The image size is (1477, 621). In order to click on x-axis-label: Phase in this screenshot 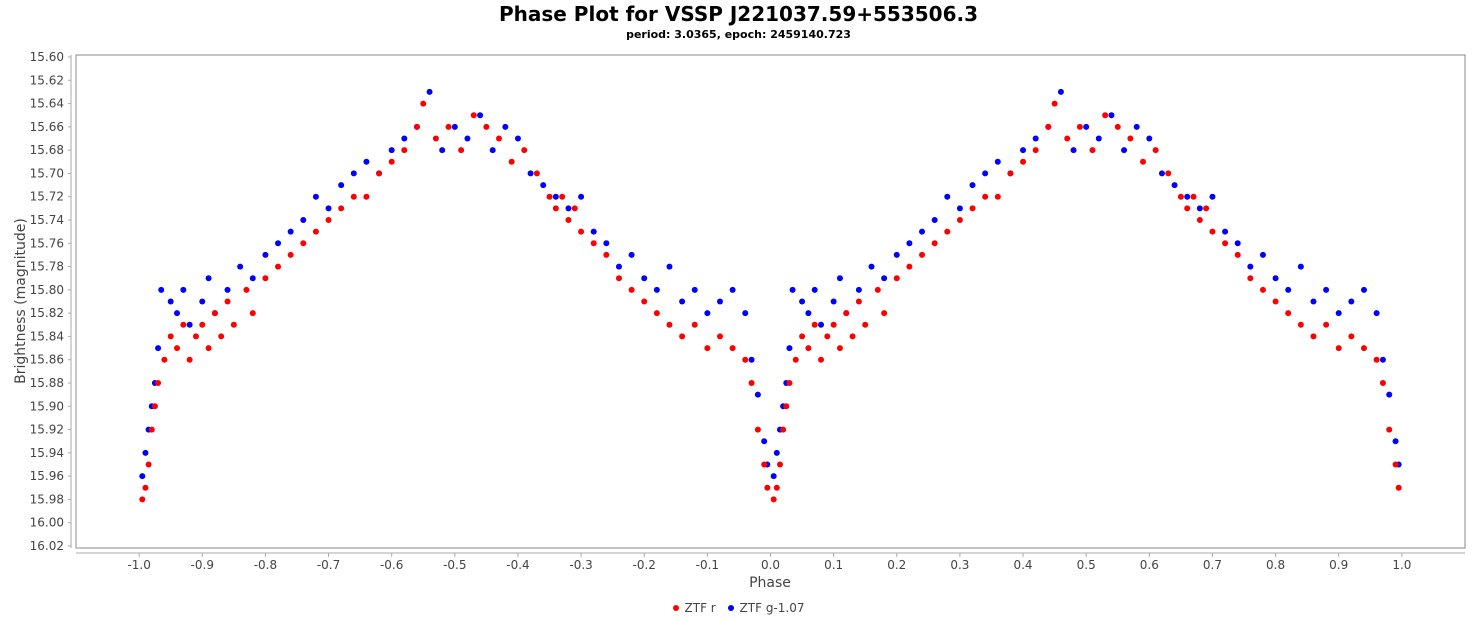, I will do `click(770, 583)`.